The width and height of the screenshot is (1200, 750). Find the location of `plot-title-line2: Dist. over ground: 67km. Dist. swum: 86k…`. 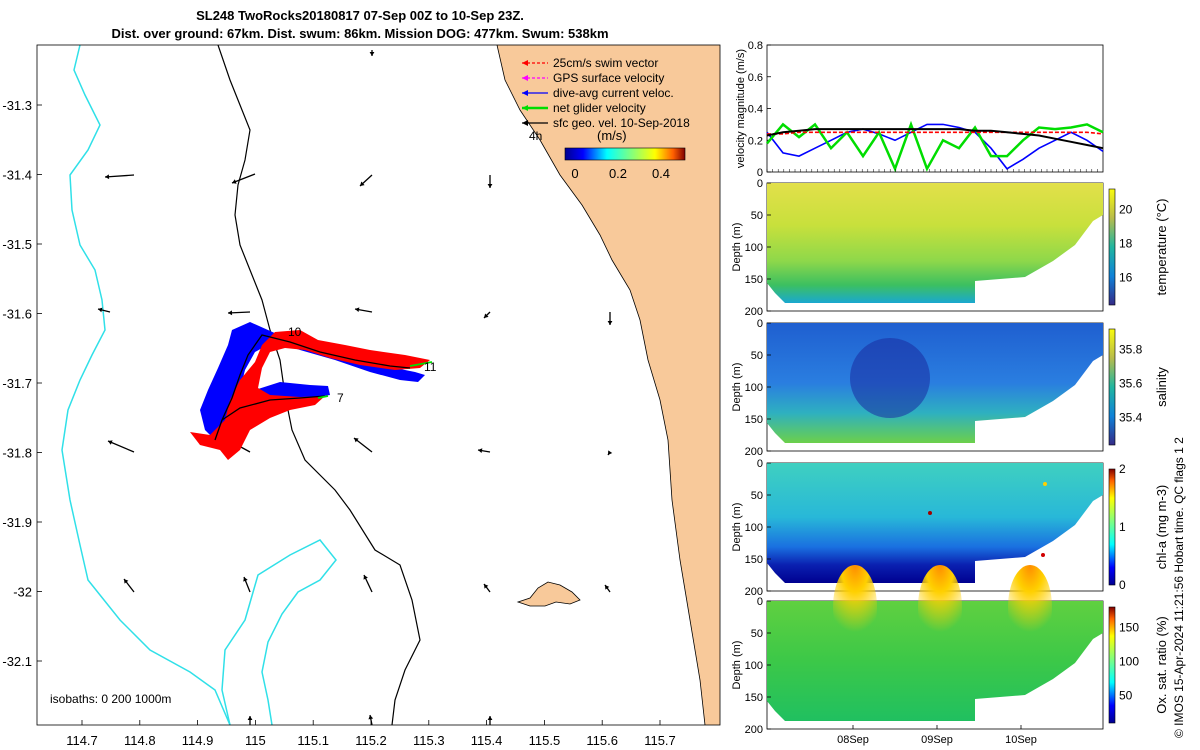

plot-title-line2: Dist. over ground: 67km. Dist. swum: 86k… is located at coordinates (360, 33).